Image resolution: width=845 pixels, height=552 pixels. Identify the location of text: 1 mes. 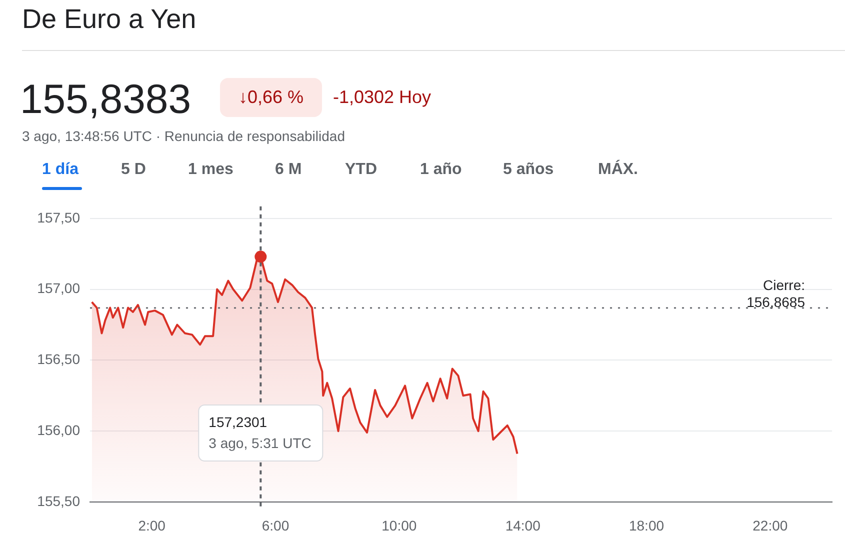
(211, 170).